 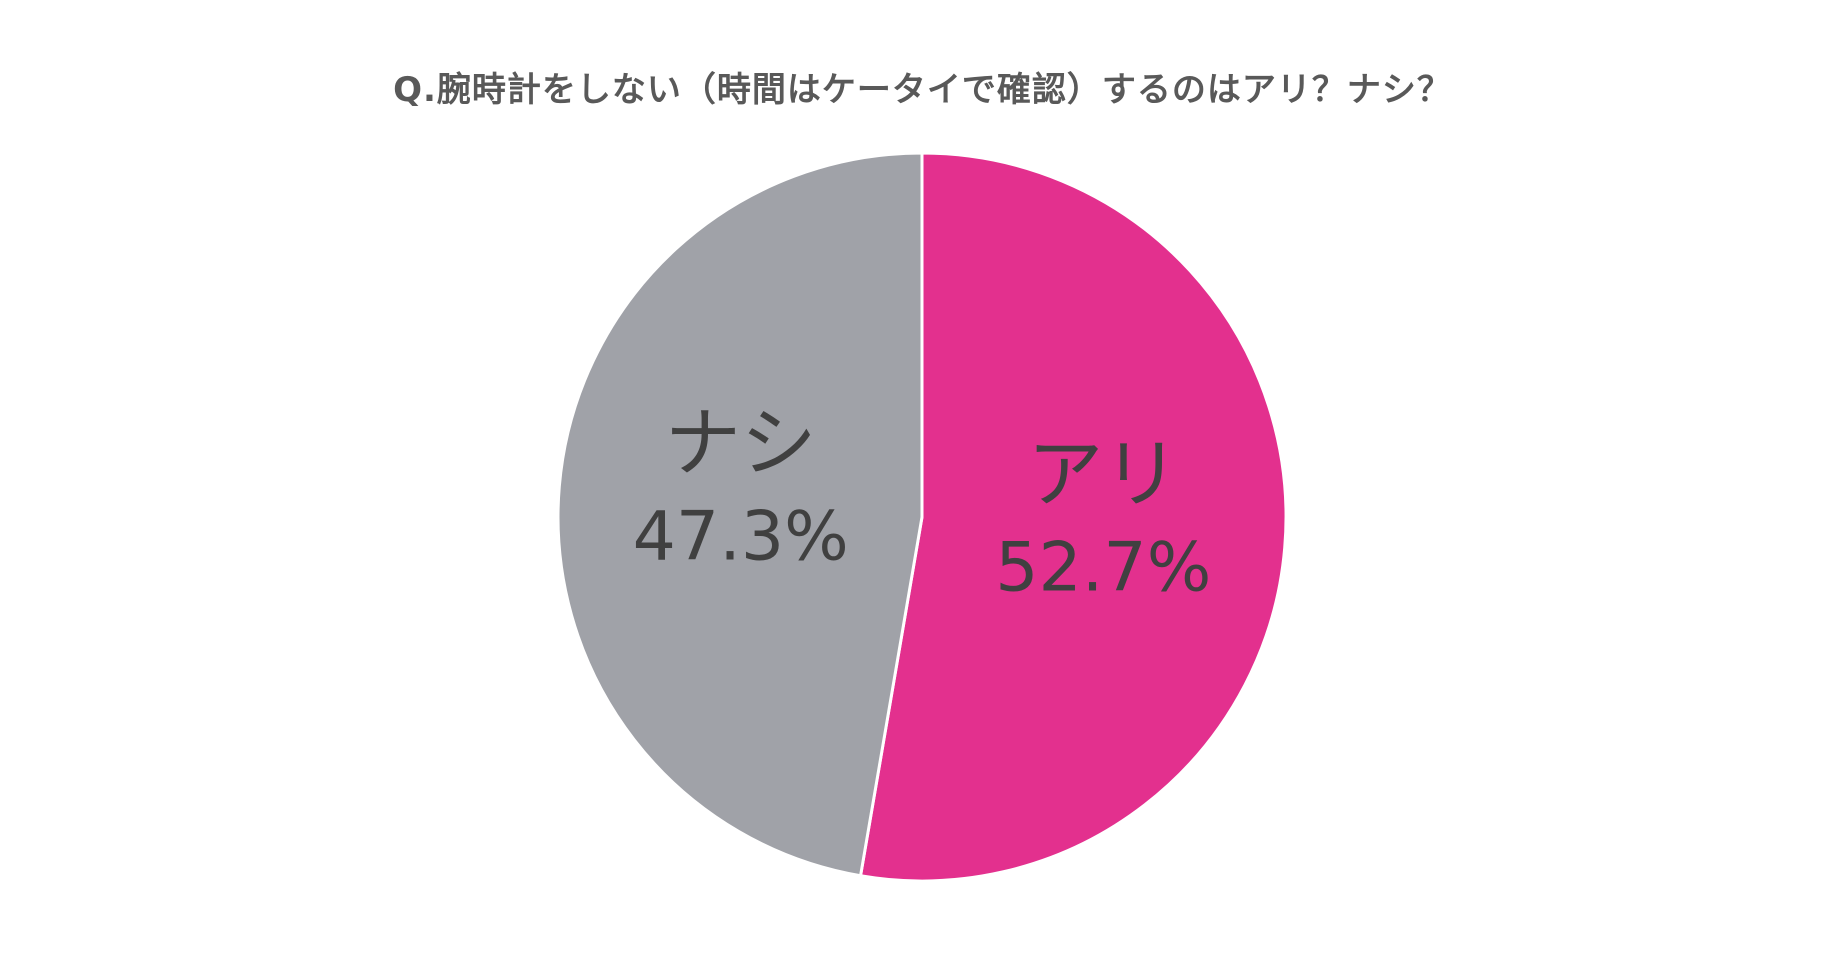 What do you see at coordinates (922, 90) in the screenshot?
I see `chart-title: Q.腕時計をしない（時間はケータイで確認）するのはアリ？ナシ？` at bounding box center [922, 90].